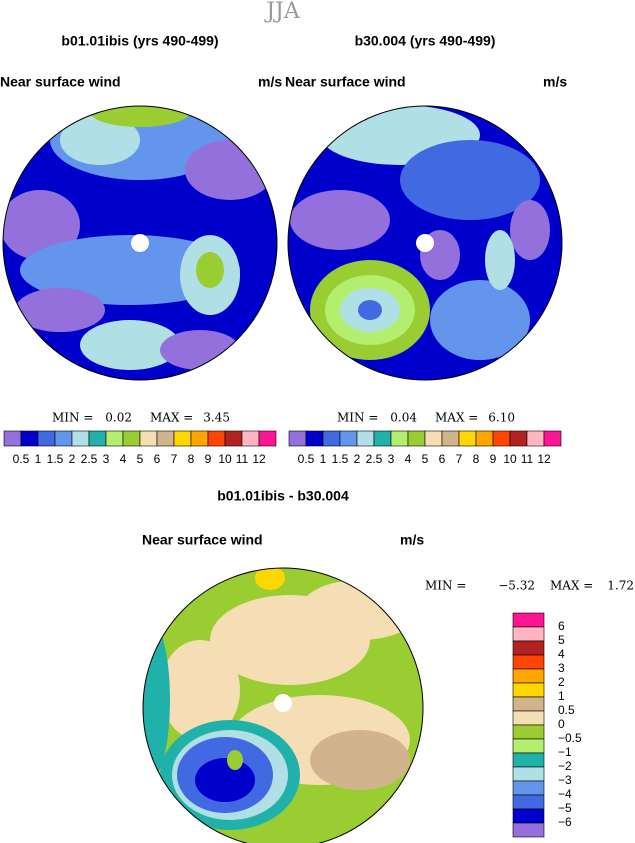 Image resolution: width=635 pixels, height=843 pixels. What do you see at coordinates (565, 766) in the screenshot?
I see `colorbar-label: −2` at bounding box center [565, 766].